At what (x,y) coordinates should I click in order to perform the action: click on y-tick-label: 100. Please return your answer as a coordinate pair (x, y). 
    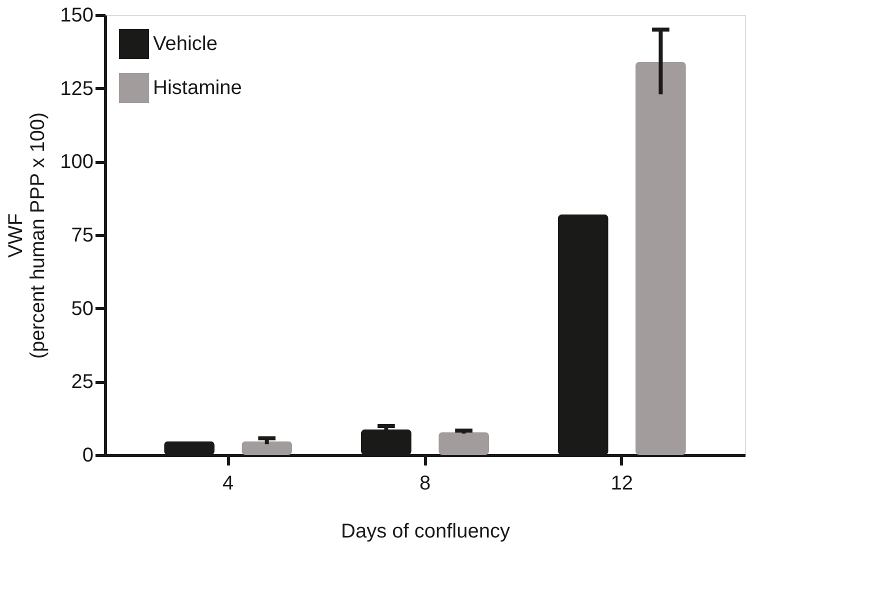
    Looking at the image, I should click on (77, 162).